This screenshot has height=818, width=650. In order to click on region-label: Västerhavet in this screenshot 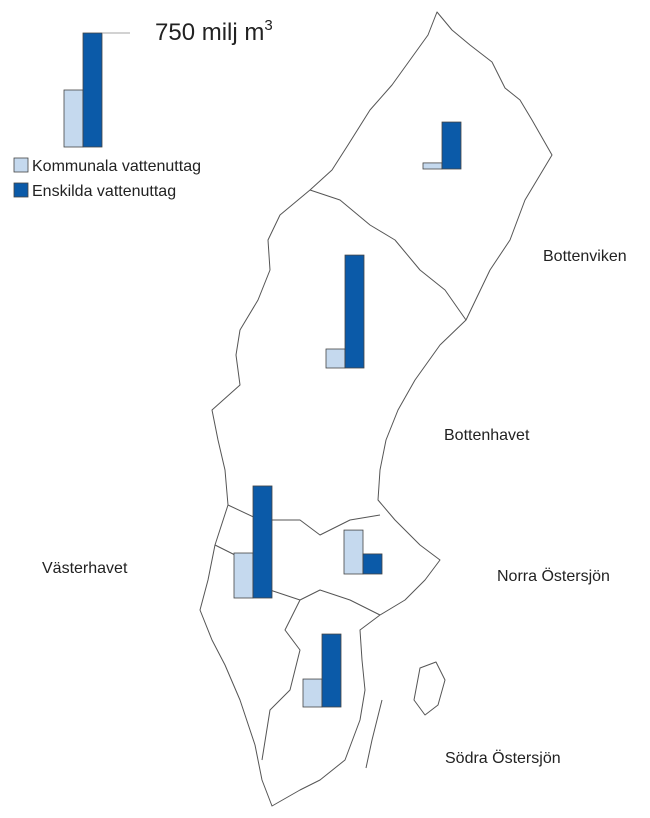, I will do `click(85, 568)`.